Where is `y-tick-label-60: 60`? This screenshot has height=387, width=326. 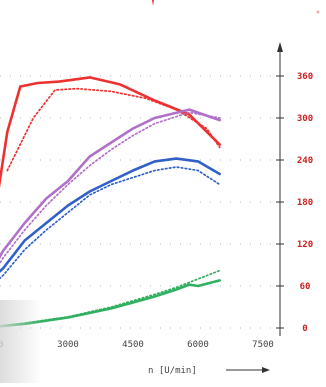 y-tick-label-60: 60 is located at coordinates (305, 287).